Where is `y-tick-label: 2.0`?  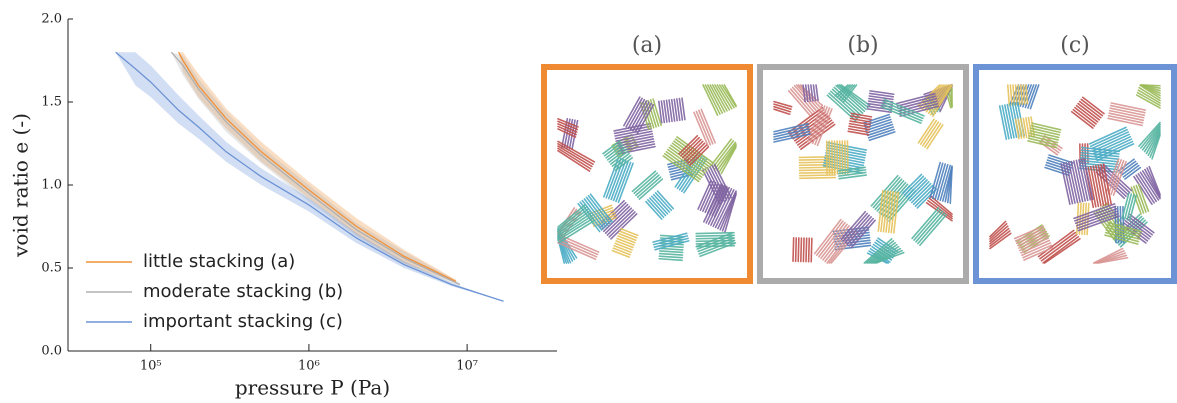
y-tick-label: 2.0 is located at coordinates (51, 19).